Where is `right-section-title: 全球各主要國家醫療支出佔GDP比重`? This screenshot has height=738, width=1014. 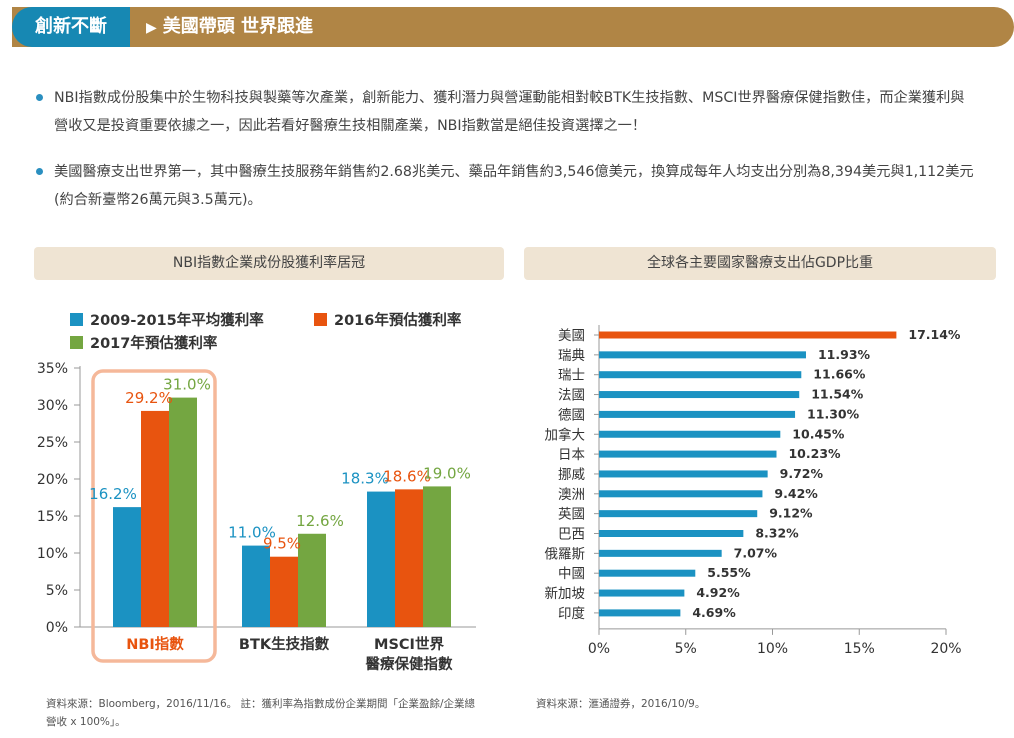 right-section-title: 全球各主要國家醫療支出佔GDP比重 is located at coordinates (760, 263).